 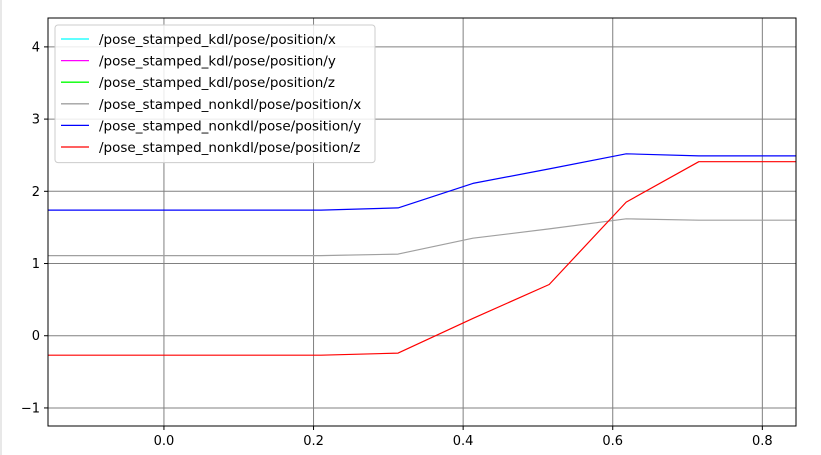 I want to click on window-edge, so click(x=1, y=227).